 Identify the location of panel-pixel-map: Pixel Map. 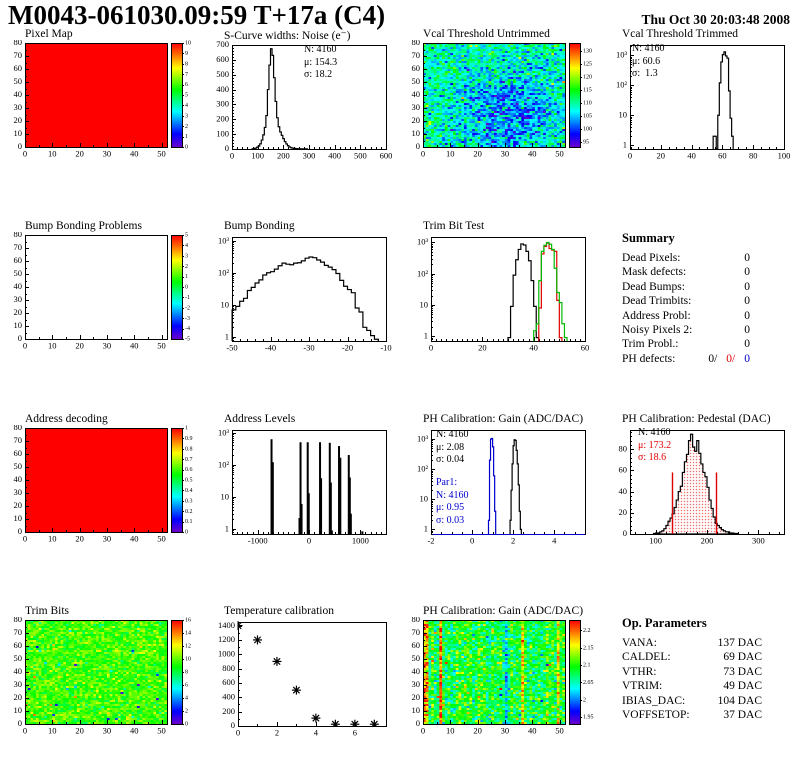
(103, 98).